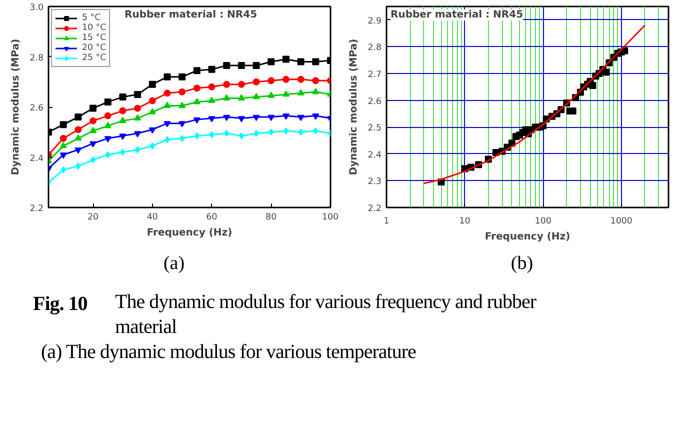  What do you see at coordinates (94, 28) in the screenshot?
I see `legend-label: 10 °C` at bounding box center [94, 28].